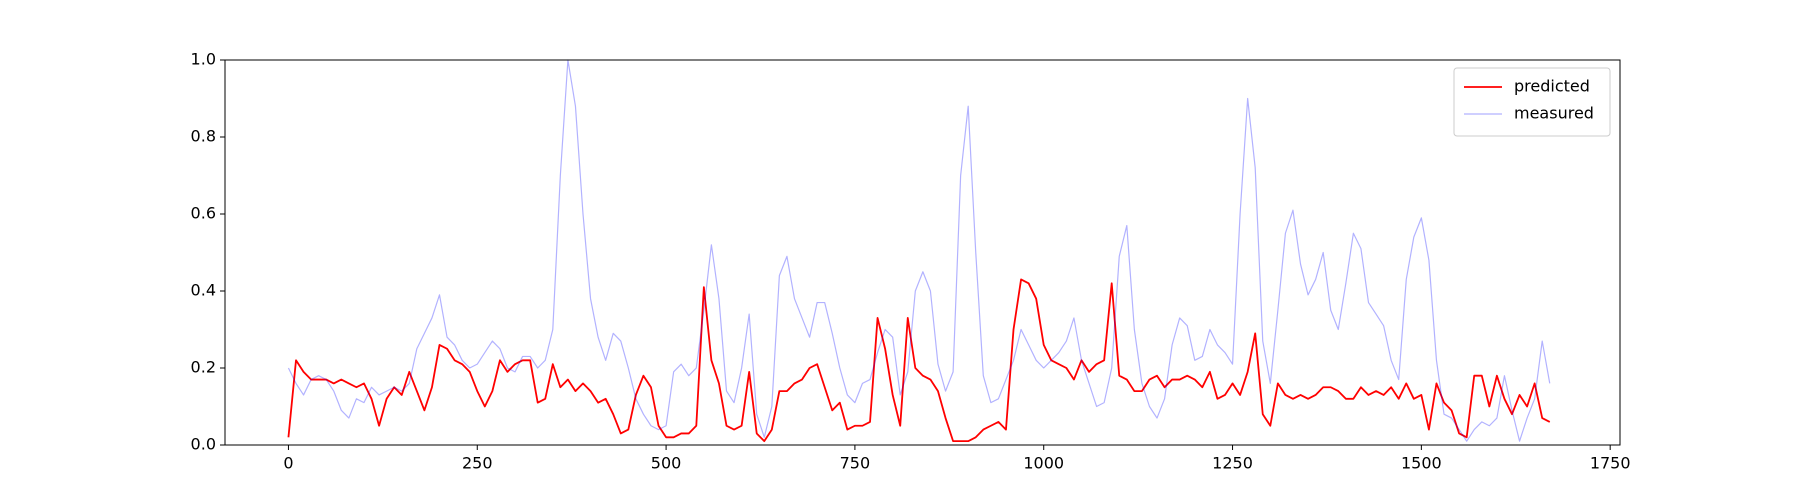 Image resolution: width=1800 pixels, height=500 pixels. What do you see at coordinates (855, 463) in the screenshot?
I see `x-tick-label: 750` at bounding box center [855, 463].